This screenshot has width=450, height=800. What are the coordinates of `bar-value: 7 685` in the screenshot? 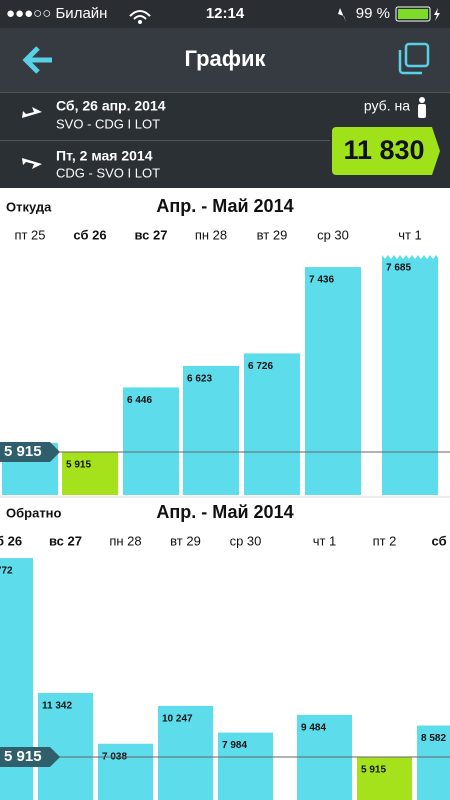 It's located at (398, 268).